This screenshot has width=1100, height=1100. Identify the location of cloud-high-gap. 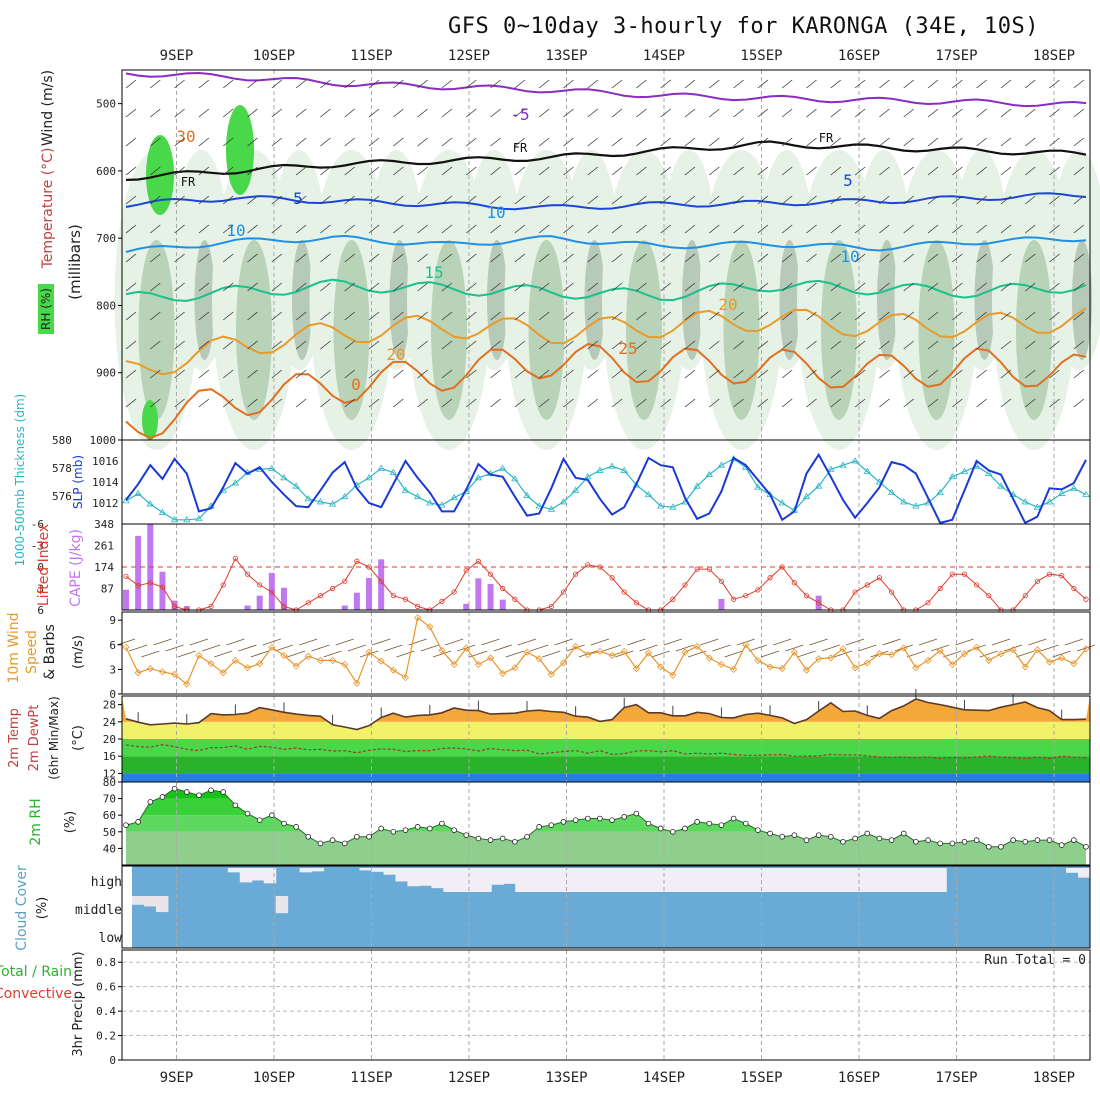
(677, 880).